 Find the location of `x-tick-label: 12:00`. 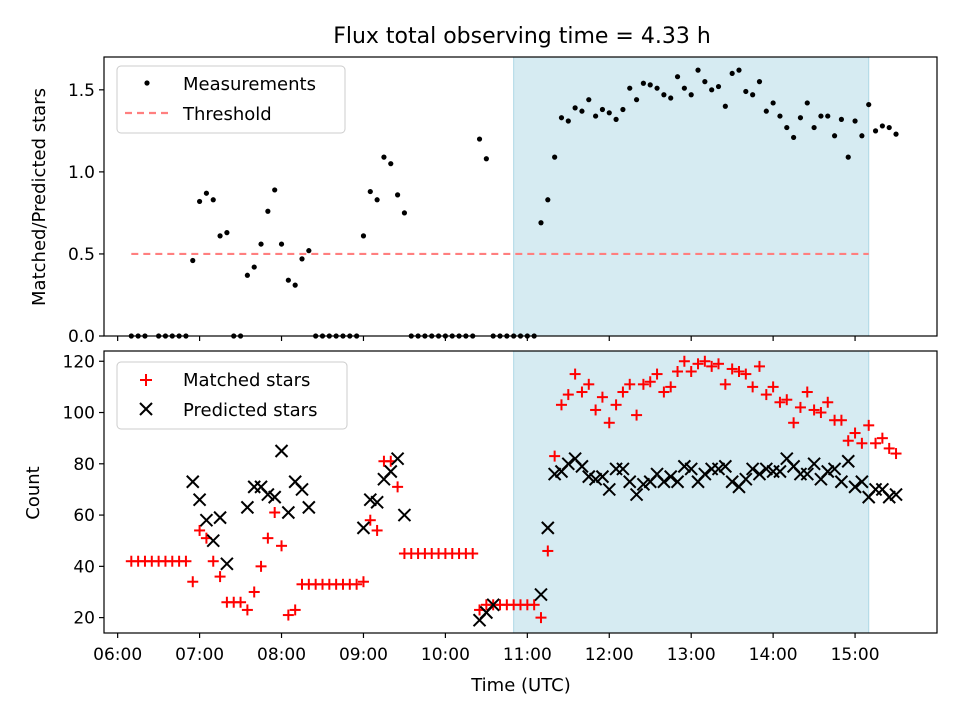

x-tick-label: 12:00 is located at coordinates (609, 655).